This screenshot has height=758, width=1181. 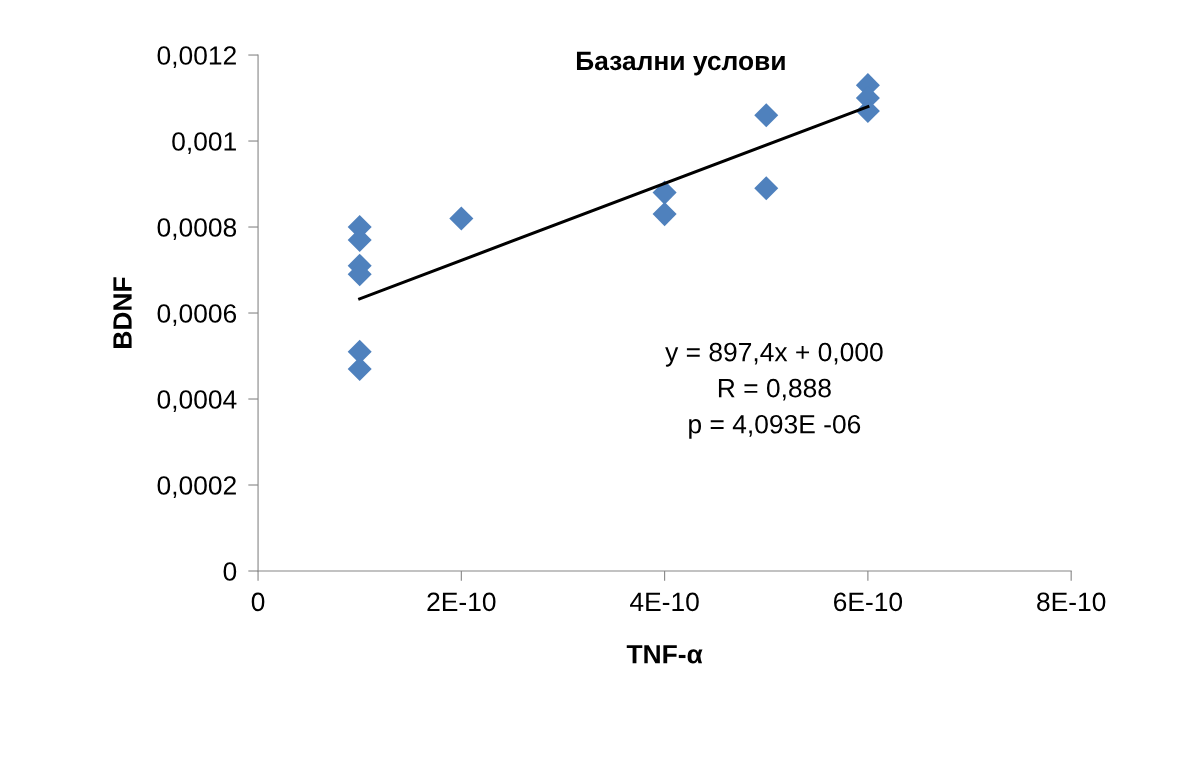 What do you see at coordinates (774, 390) in the screenshot?
I see `annotation: y = 897,4x + 0,000 R = 0,888 p = 4,093E -06` at bounding box center [774, 390].